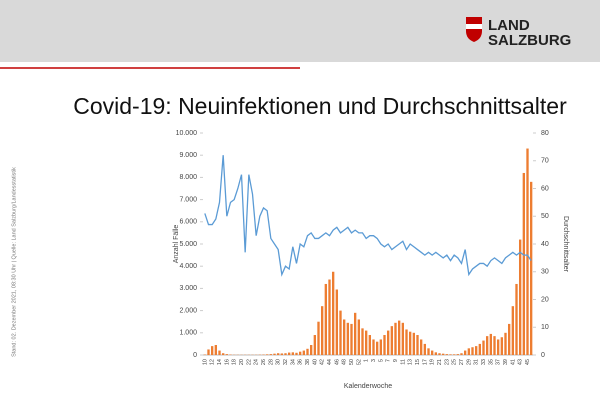 The height and width of the screenshot is (405, 600). Describe the element at coordinates (323, 362) in the screenshot. I see `x-tick-label: 42` at that location.